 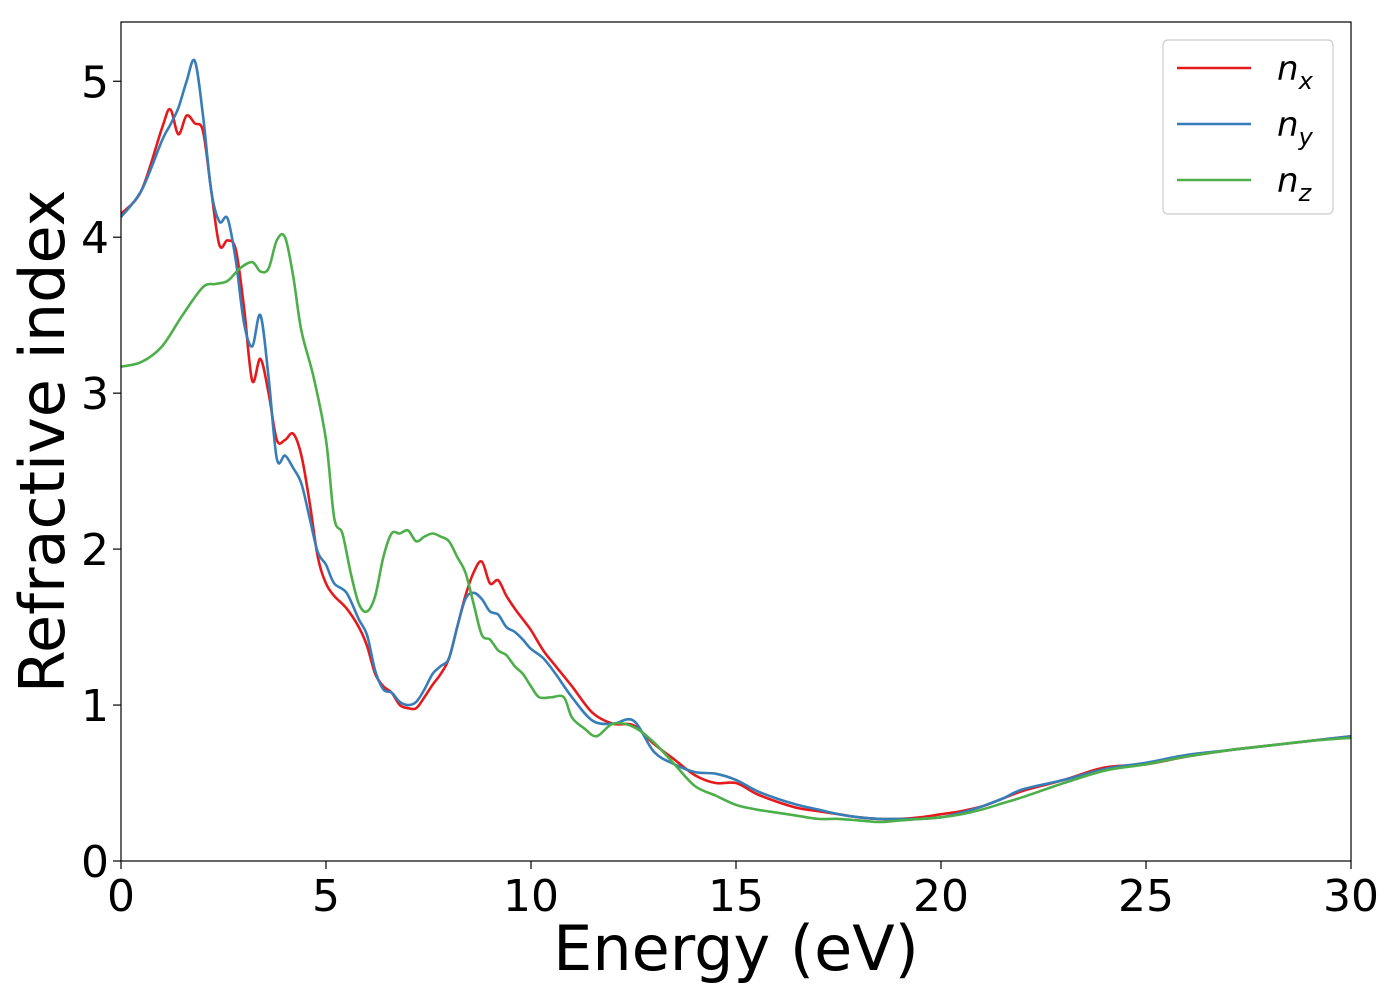 What do you see at coordinates (941, 896) in the screenshot?
I see `x-tick-label: 20` at bounding box center [941, 896].